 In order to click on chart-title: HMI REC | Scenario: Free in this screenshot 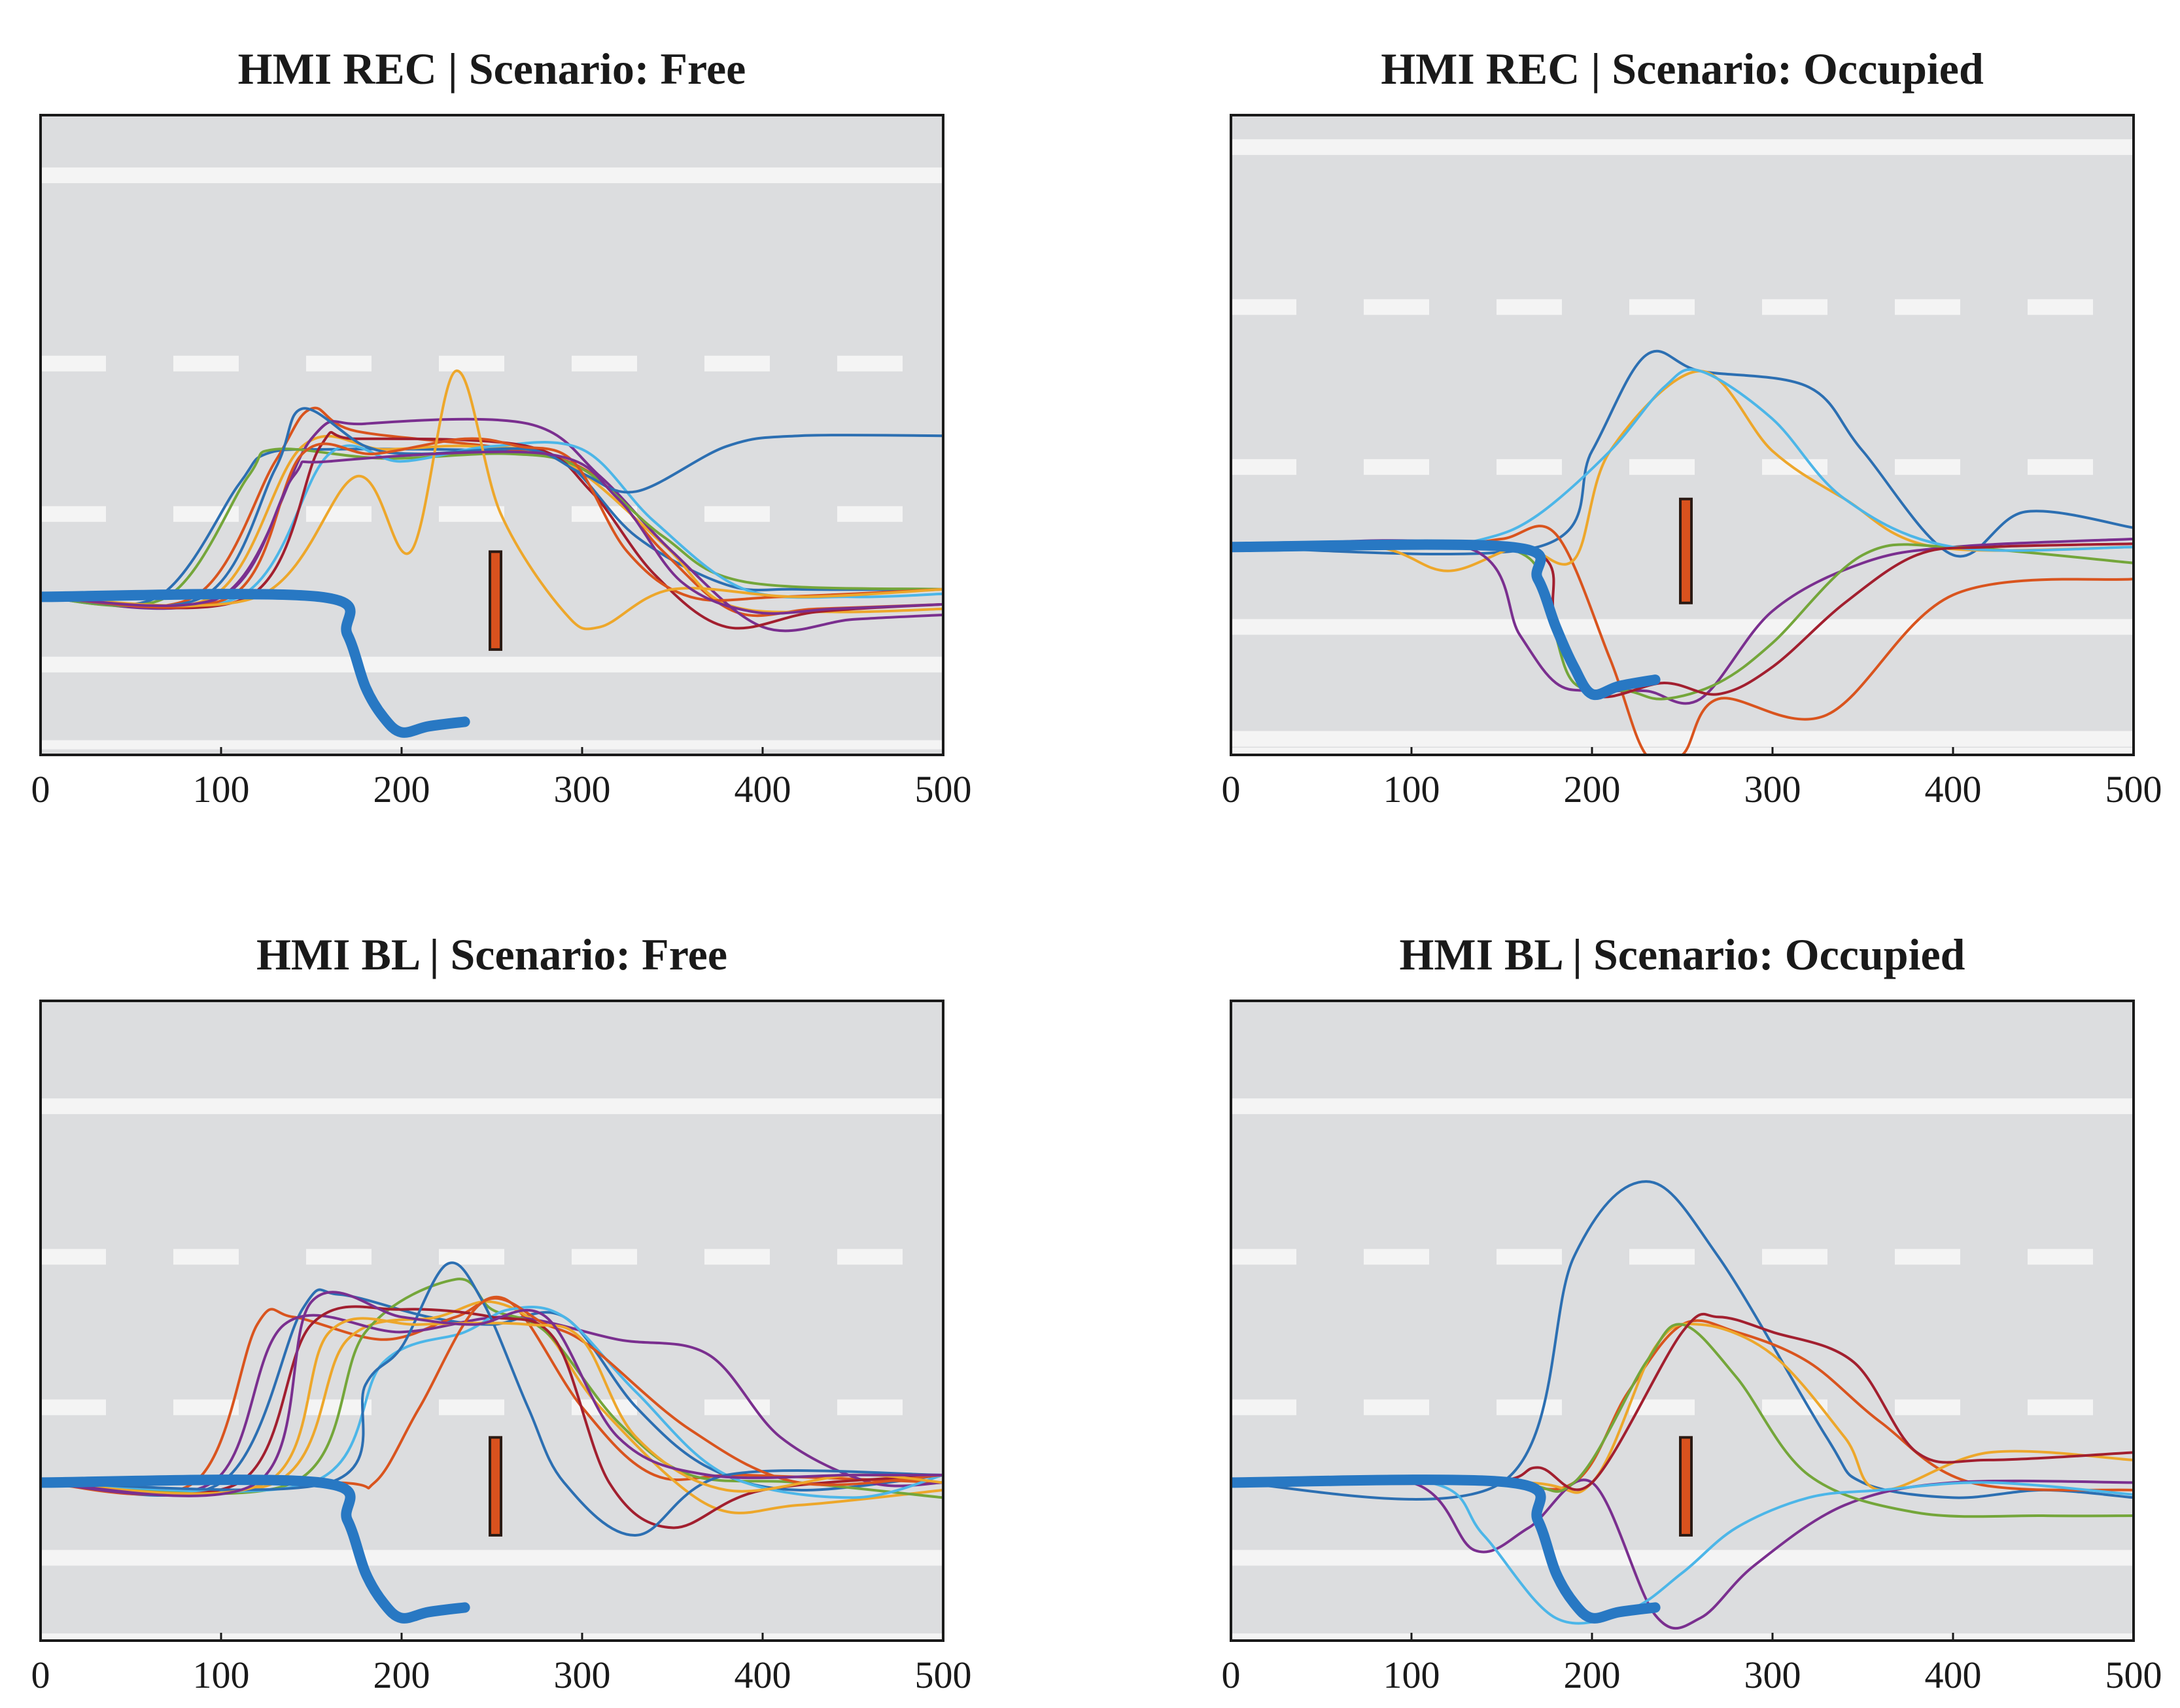, I will do `click(492, 69)`.